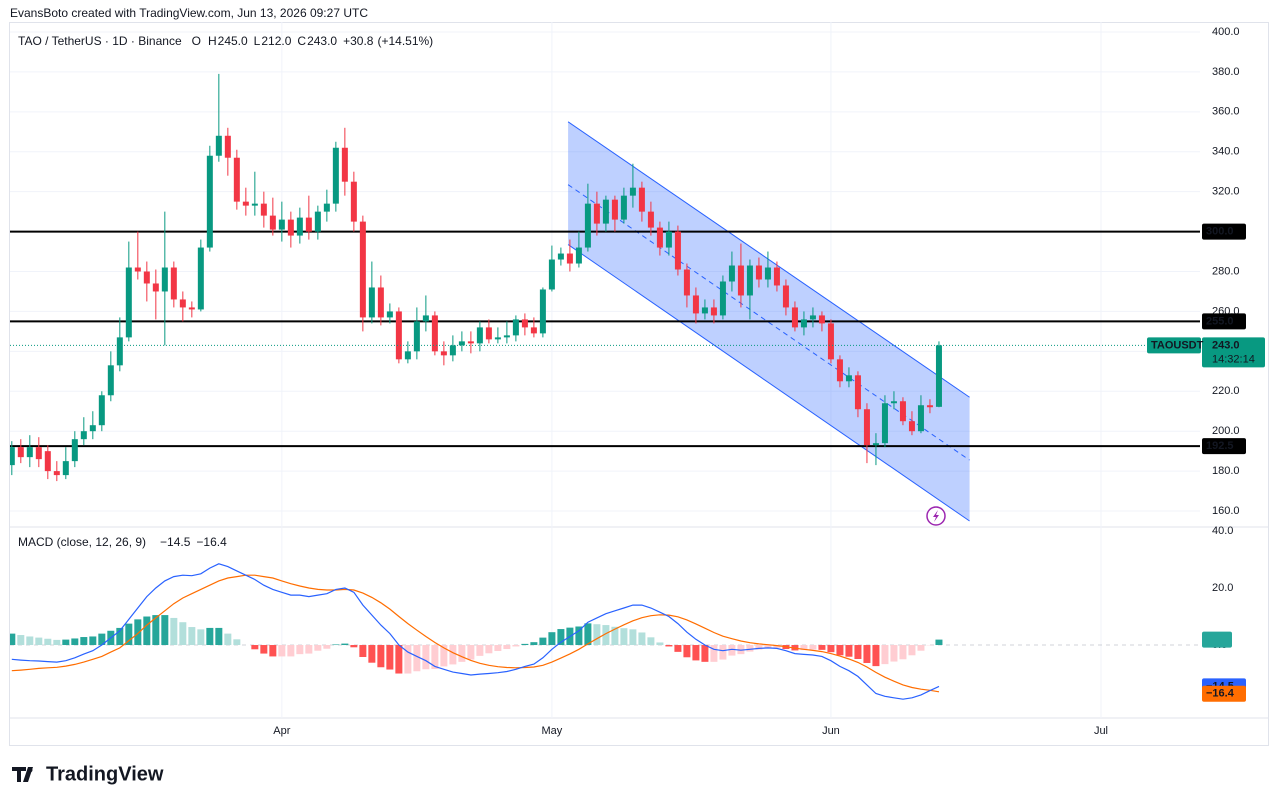 This screenshot has width=1280, height=805. I want to click on last-price-box, so click(1233, 352).